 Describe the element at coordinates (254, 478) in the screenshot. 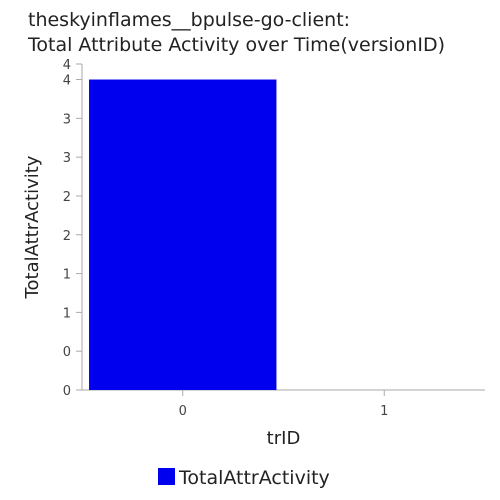

I see `legend-label: TotalAttrActivity` at that location.